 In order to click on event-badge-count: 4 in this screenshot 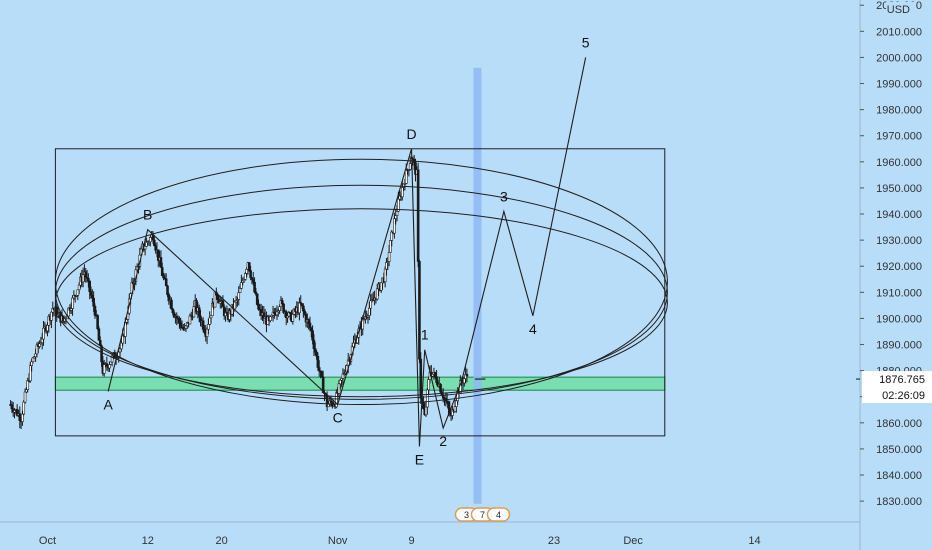, I will do `click(498, 515)`.